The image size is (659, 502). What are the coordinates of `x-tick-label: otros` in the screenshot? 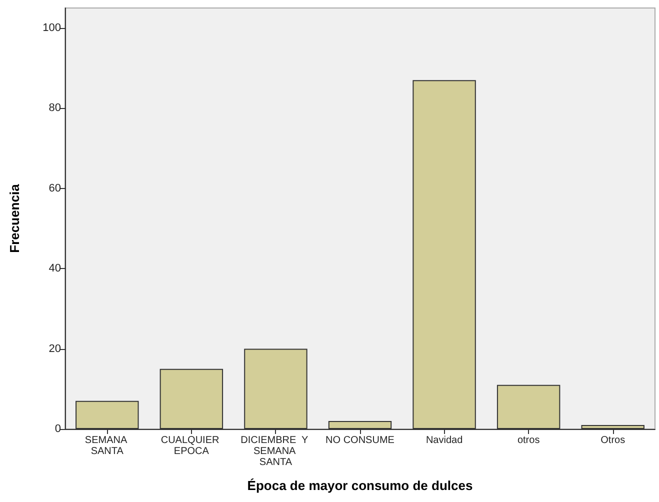 It's located at (528, 440).